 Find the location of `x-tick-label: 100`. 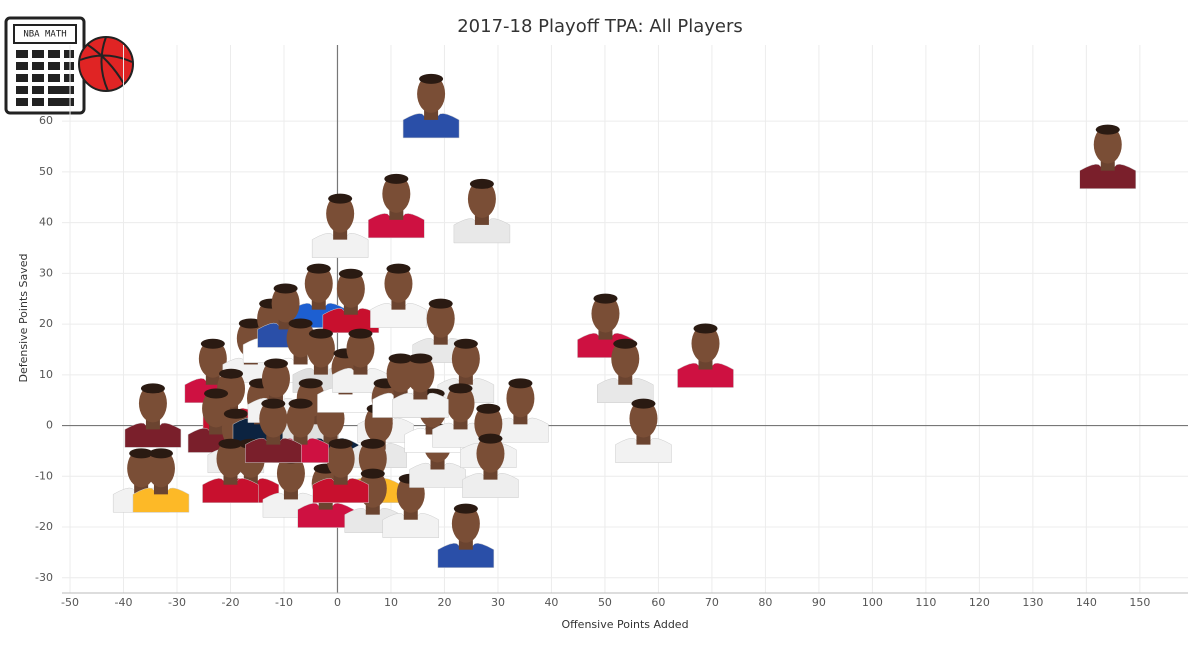

x-tick-label: 100 is located at coordinates (872, 602).